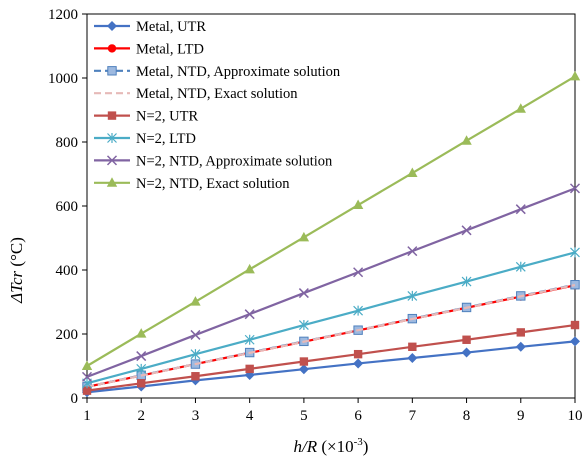 The height and width of the screenshot is (460, 585). I want to click on x-tick-label: 7, so click(413, 416).